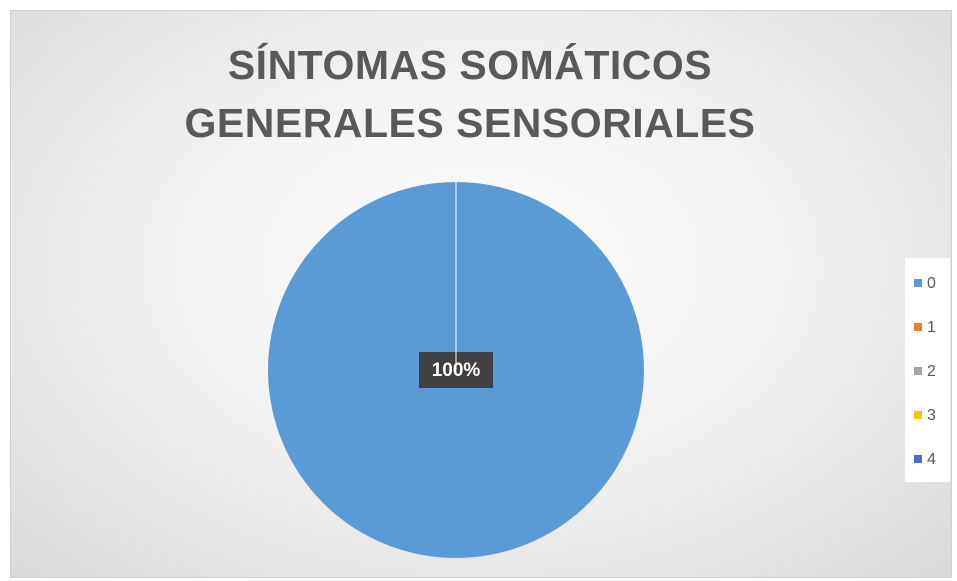  What do you see at coordinates (931, 283) in the screenshot?
I see `legend-label: 0` at bounding box center [931, 283].